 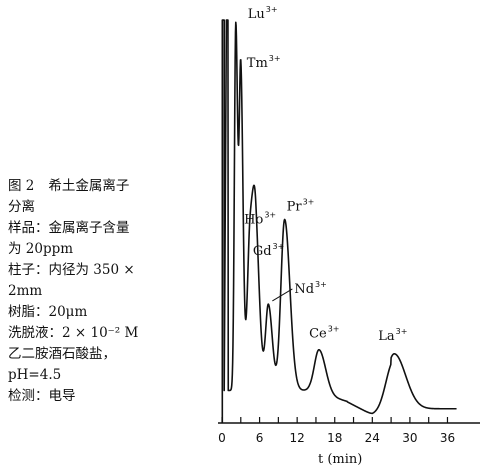 I want to click on eluent-info: 洗脱液：2 × 10⁻² M, so click(x=73, y=333).